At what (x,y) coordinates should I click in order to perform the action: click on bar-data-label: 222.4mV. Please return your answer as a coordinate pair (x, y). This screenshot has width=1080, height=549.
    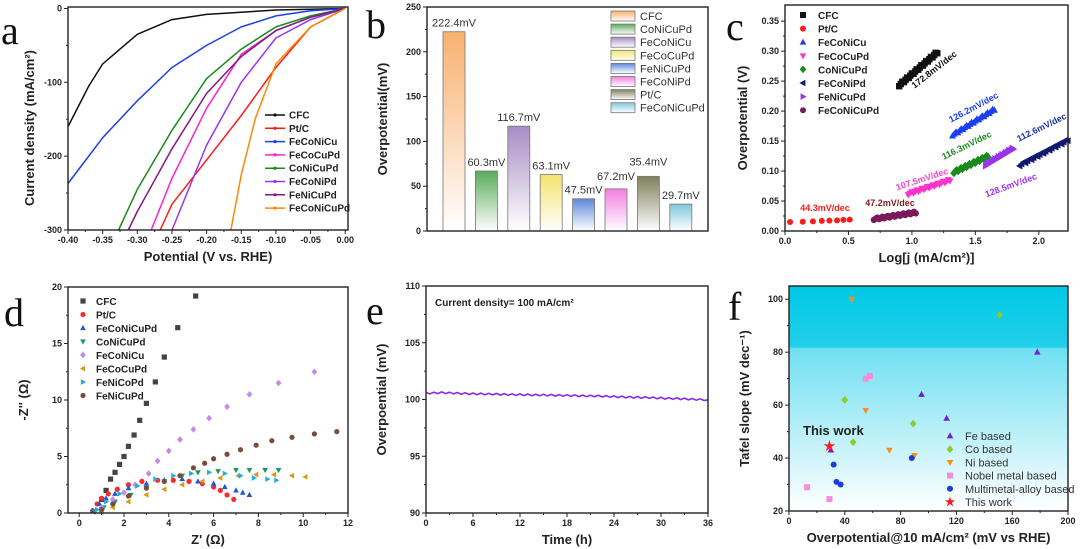
    Looking at the image, I should click on (454, 24).